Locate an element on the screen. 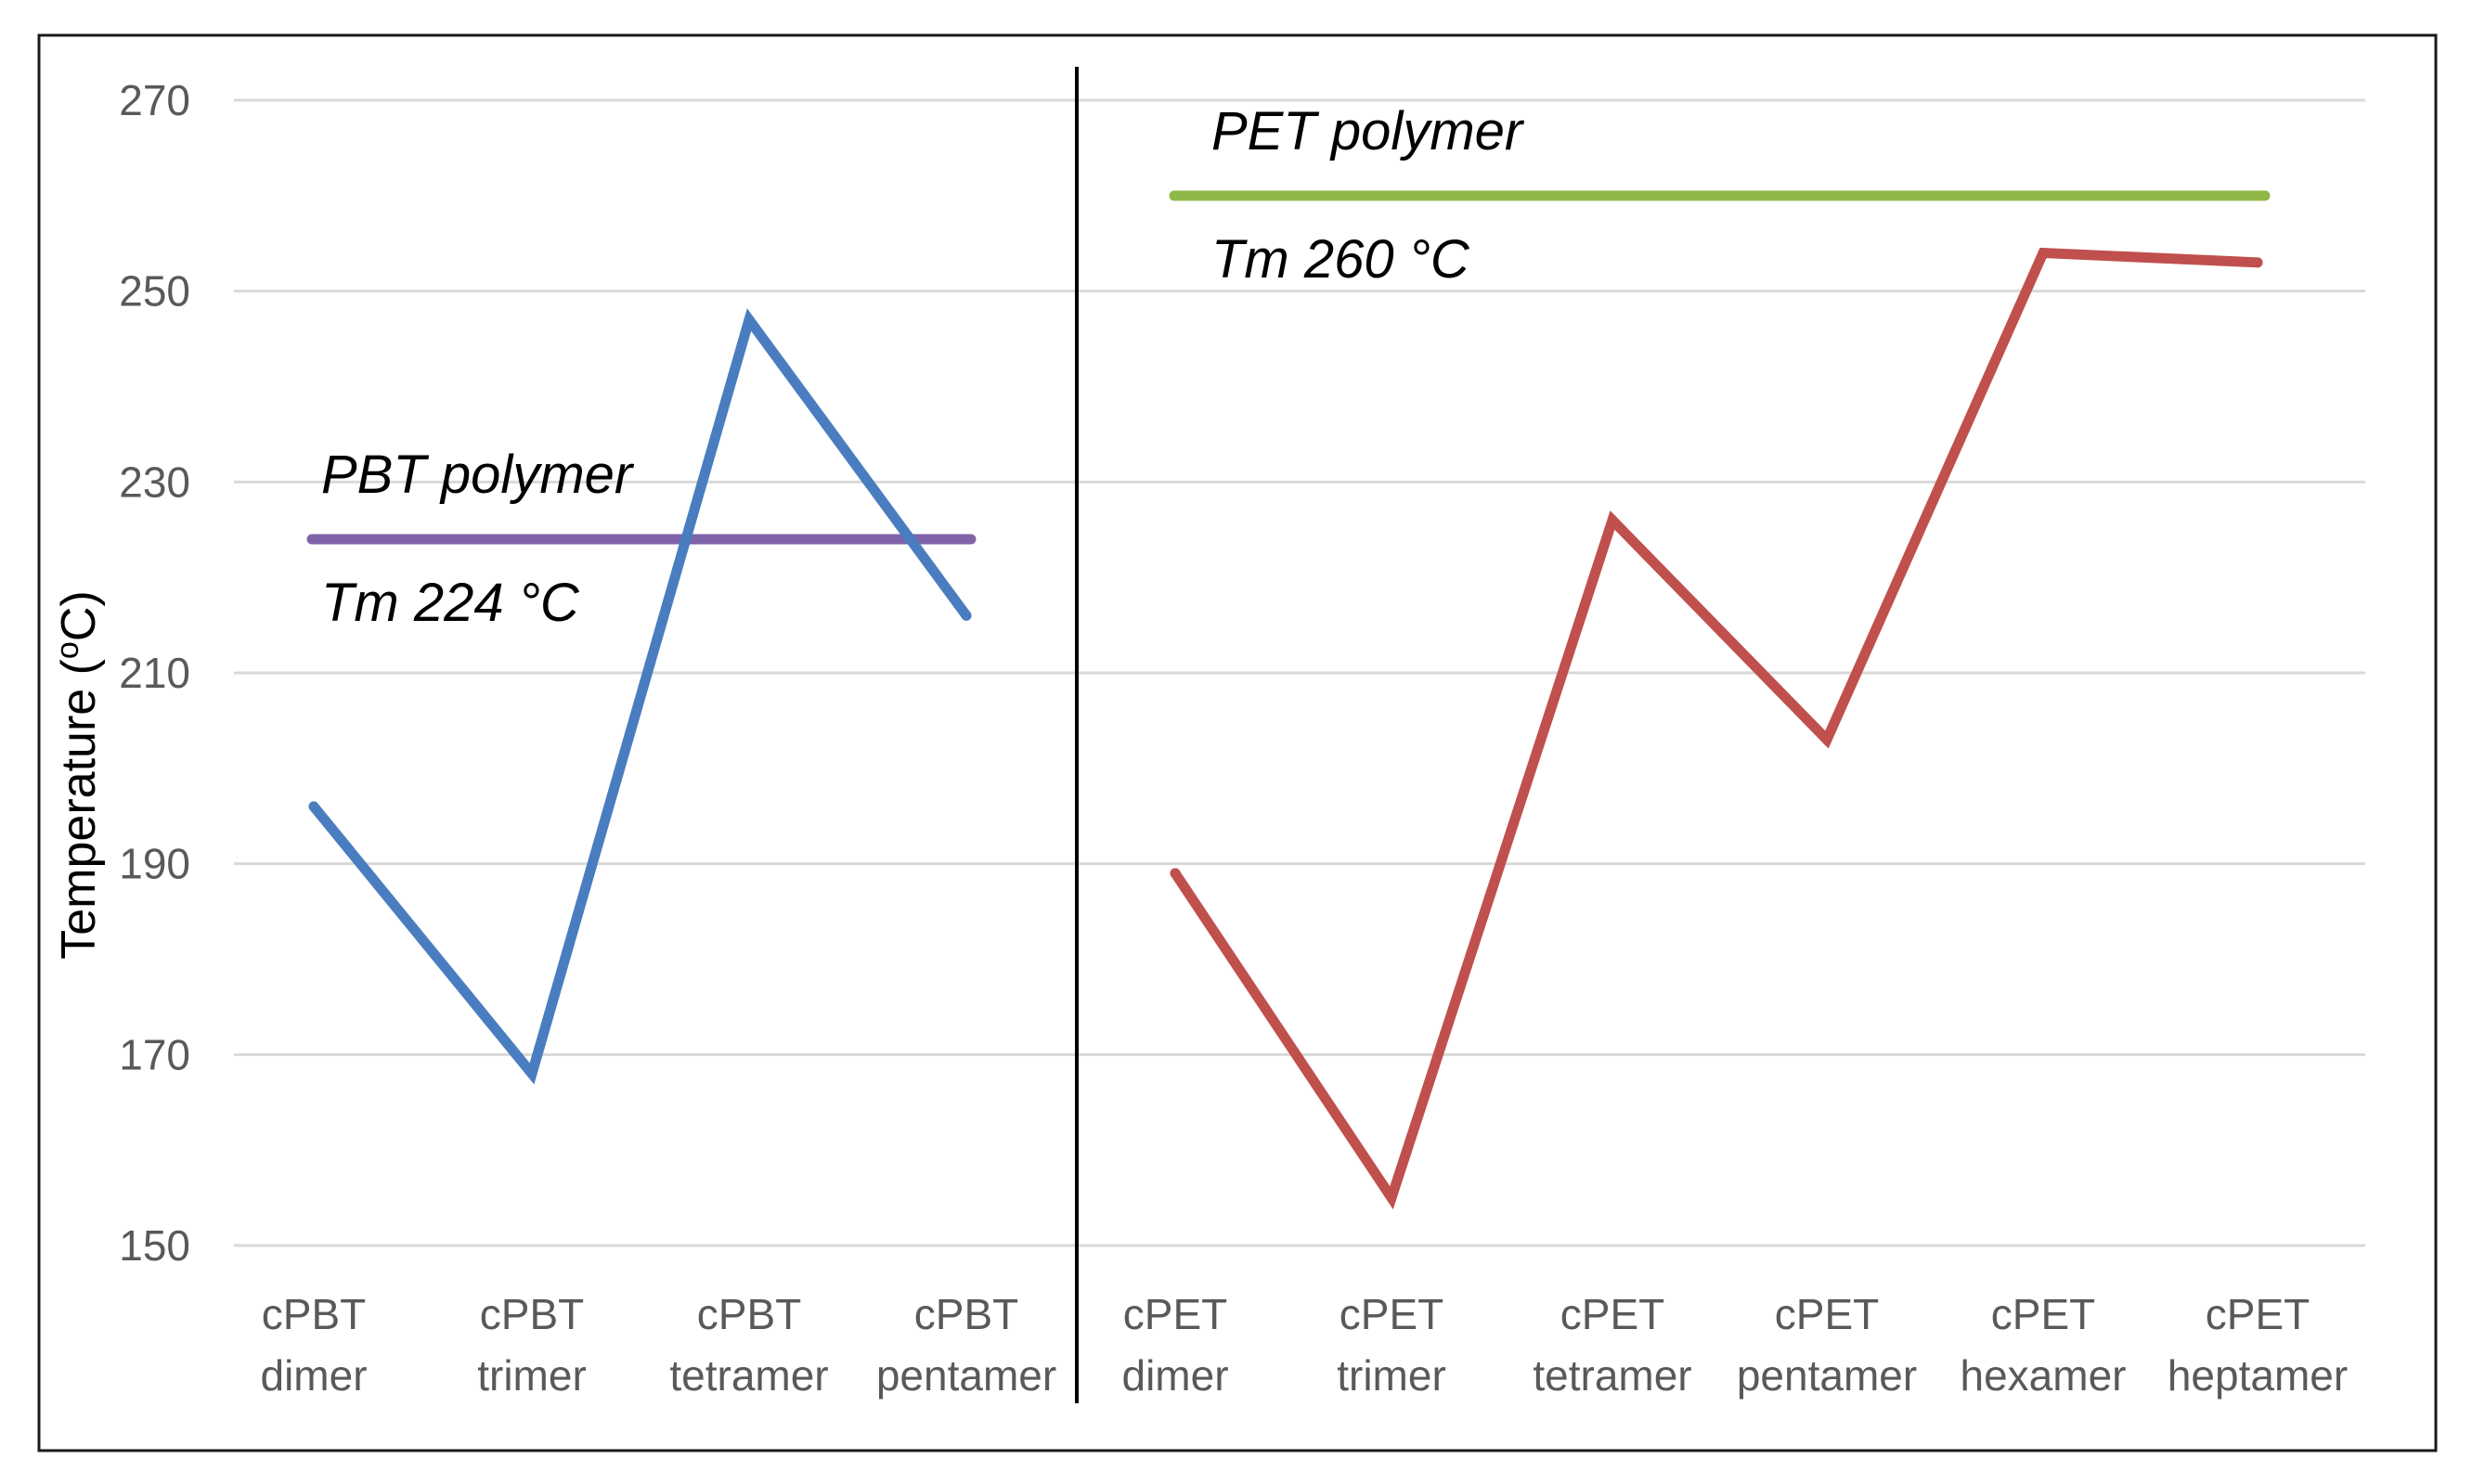  category-label: cPET trimer is located at coordinates (1391, 1345).